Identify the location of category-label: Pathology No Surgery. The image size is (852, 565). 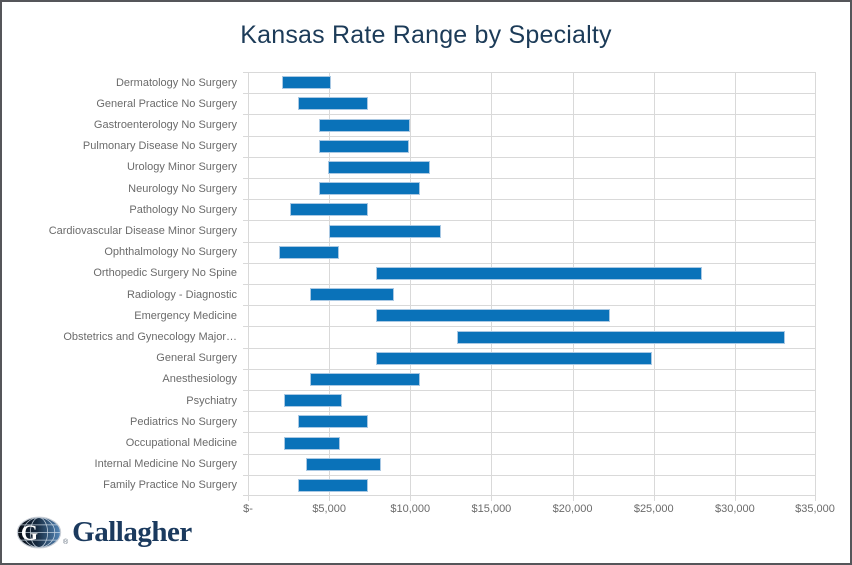
(183, 209).